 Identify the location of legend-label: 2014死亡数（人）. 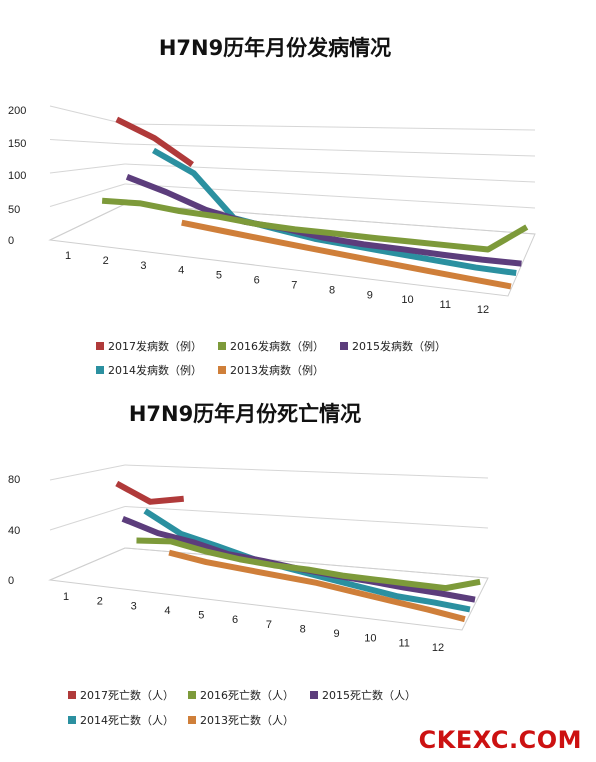
(127, 720).